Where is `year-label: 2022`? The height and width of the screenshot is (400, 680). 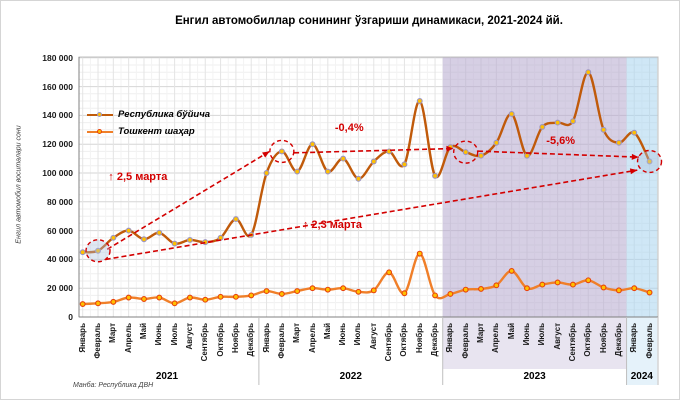 year-label: 2022 is located at coordinates (350, 376).